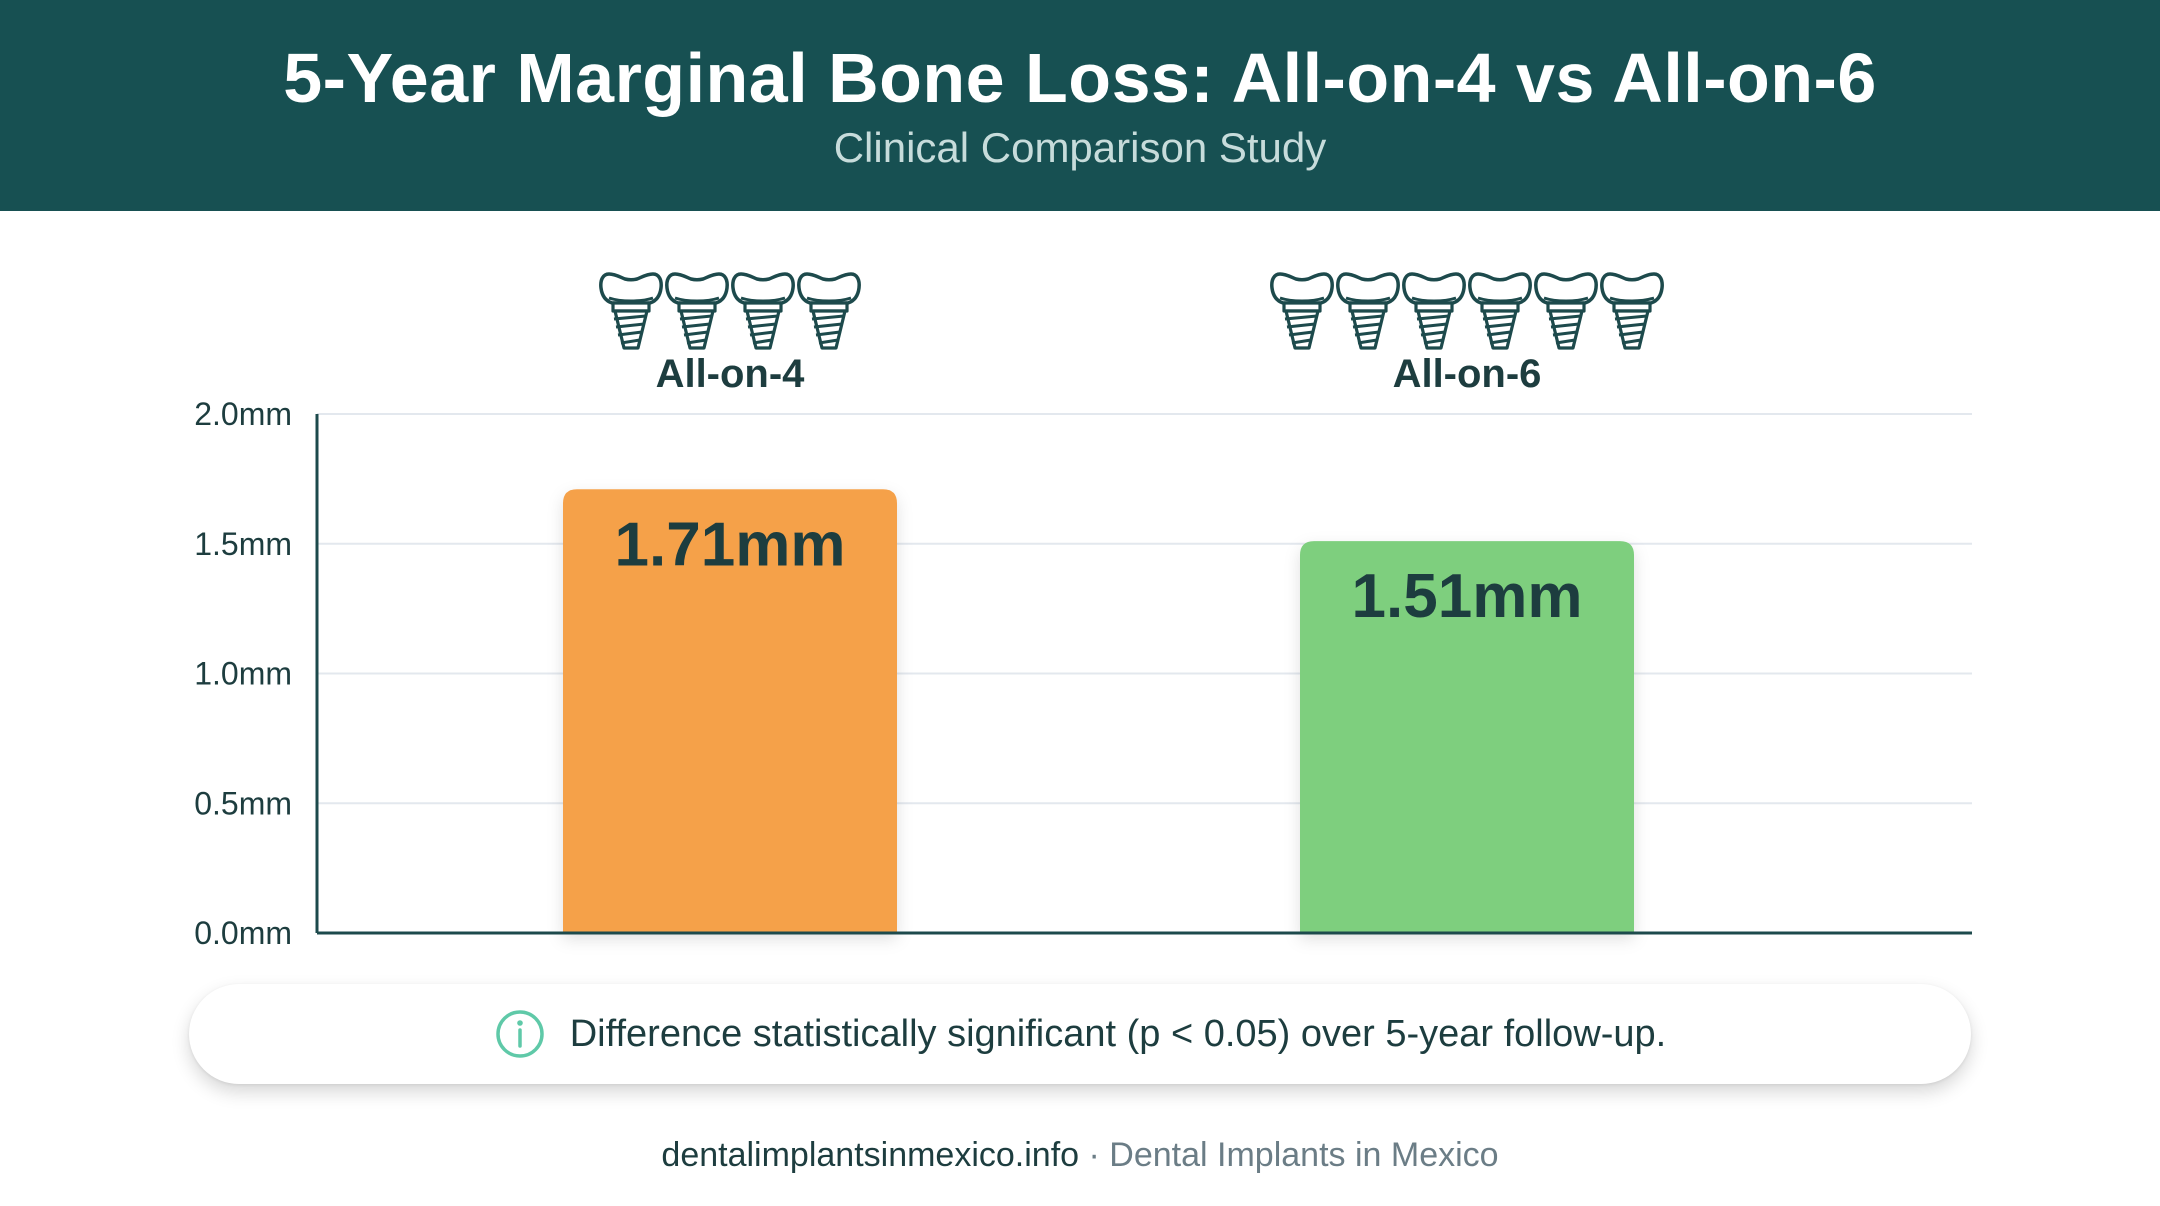 The width and height of the screenshot is (2160, 1206). I want to click on category-label: All-on-6, so click(1467, 374).